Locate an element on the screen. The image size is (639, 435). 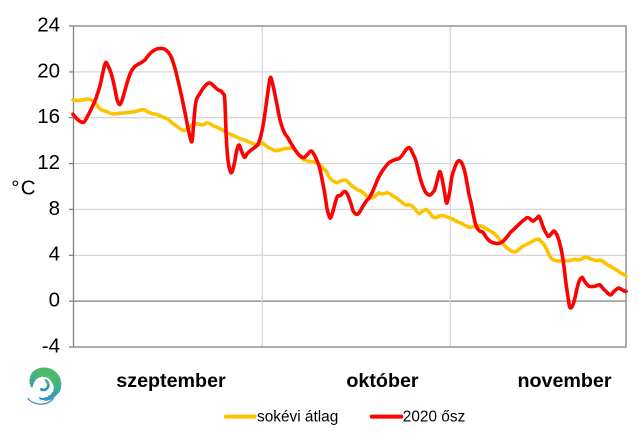
svg-text: november is located at coordinates (564, 381).